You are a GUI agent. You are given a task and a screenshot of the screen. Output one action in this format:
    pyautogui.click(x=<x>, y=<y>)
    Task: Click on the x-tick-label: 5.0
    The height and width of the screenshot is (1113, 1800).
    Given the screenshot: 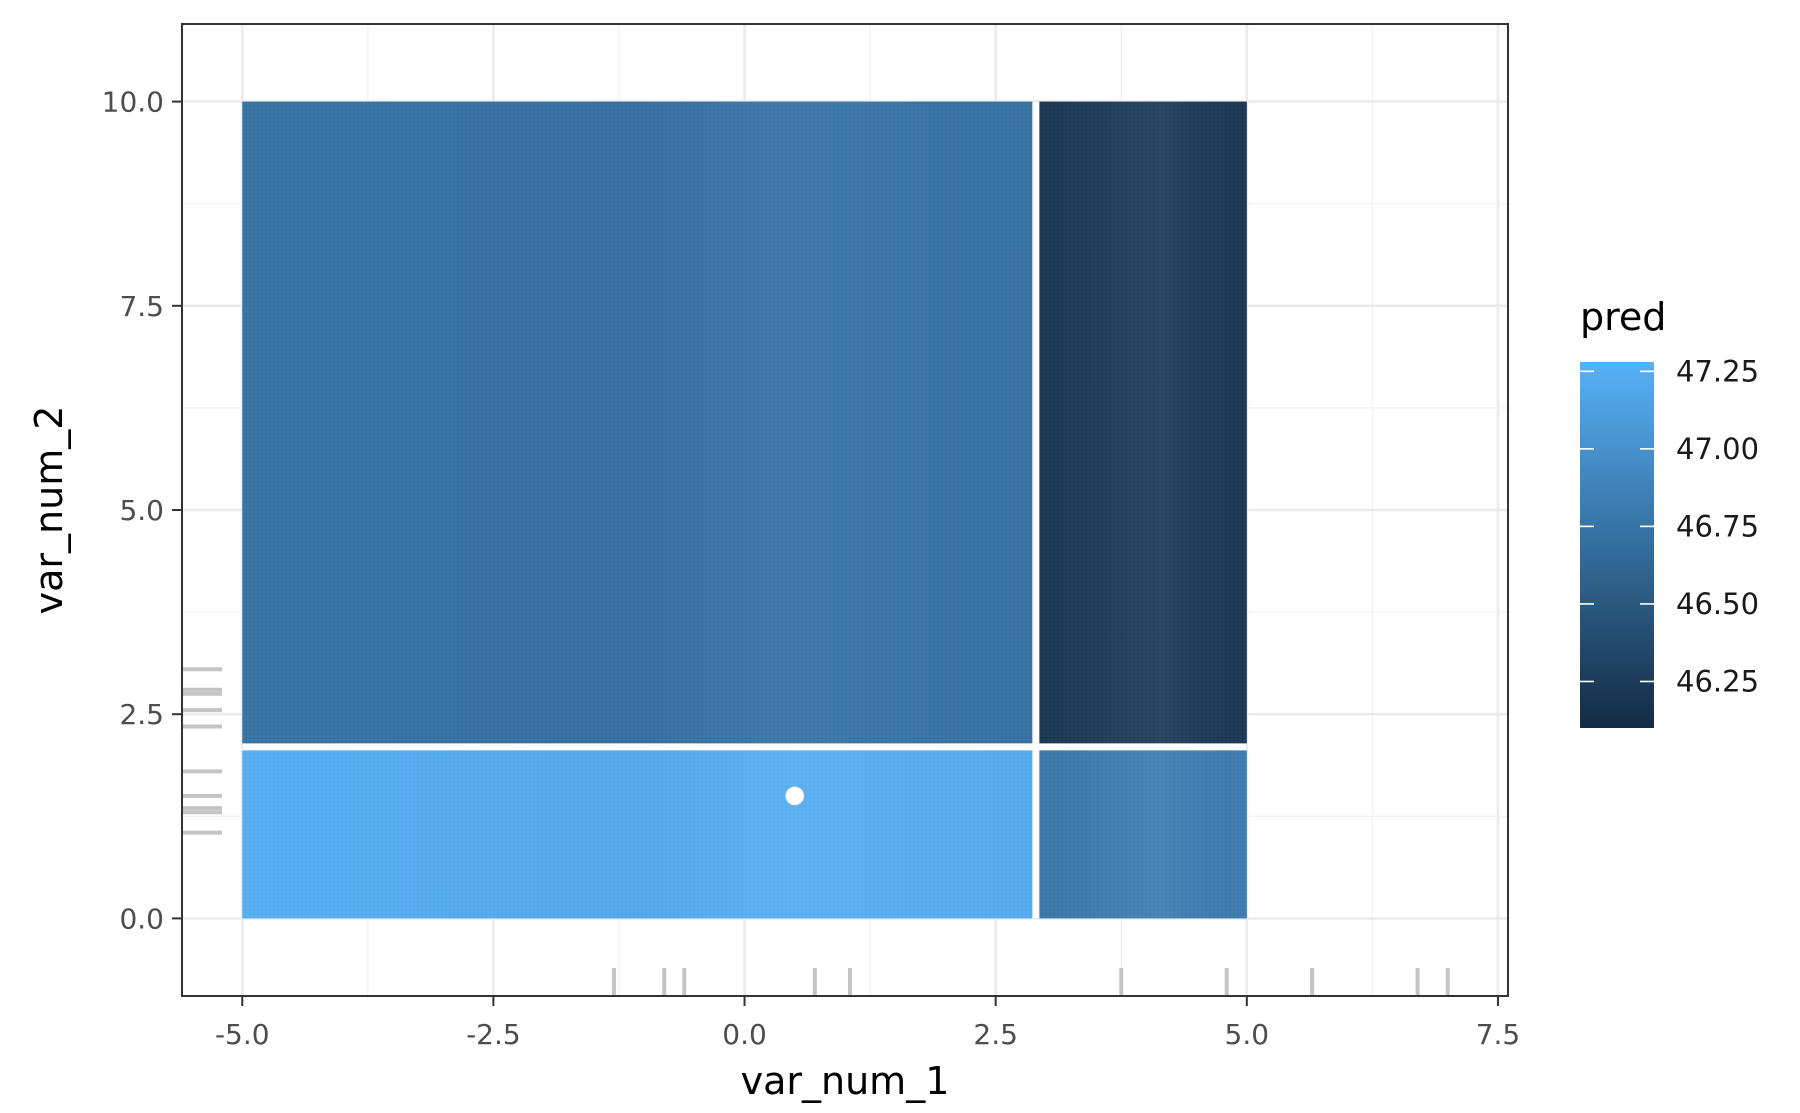 What is the action you would take?
    pyautogui.click(x=1247, y=1034)
    